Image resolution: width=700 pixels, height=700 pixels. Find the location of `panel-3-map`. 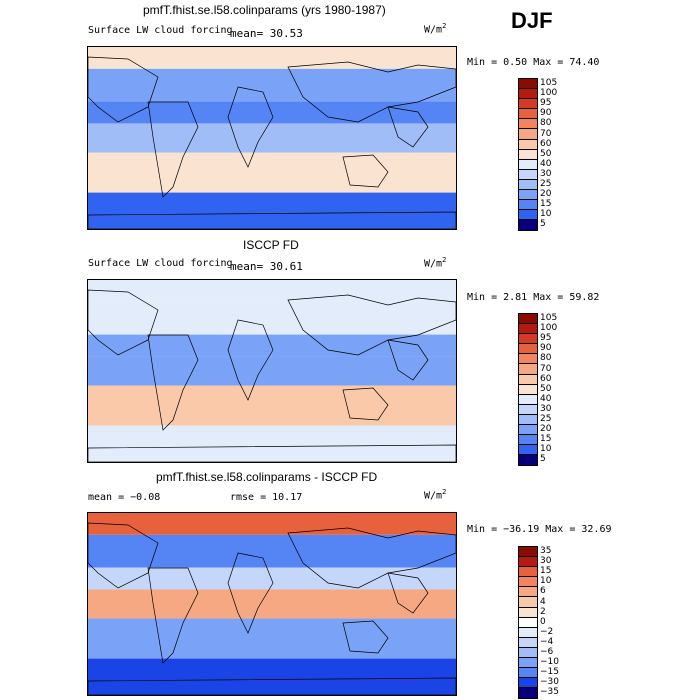

panel-3-map is located at coordinates (272, 604).